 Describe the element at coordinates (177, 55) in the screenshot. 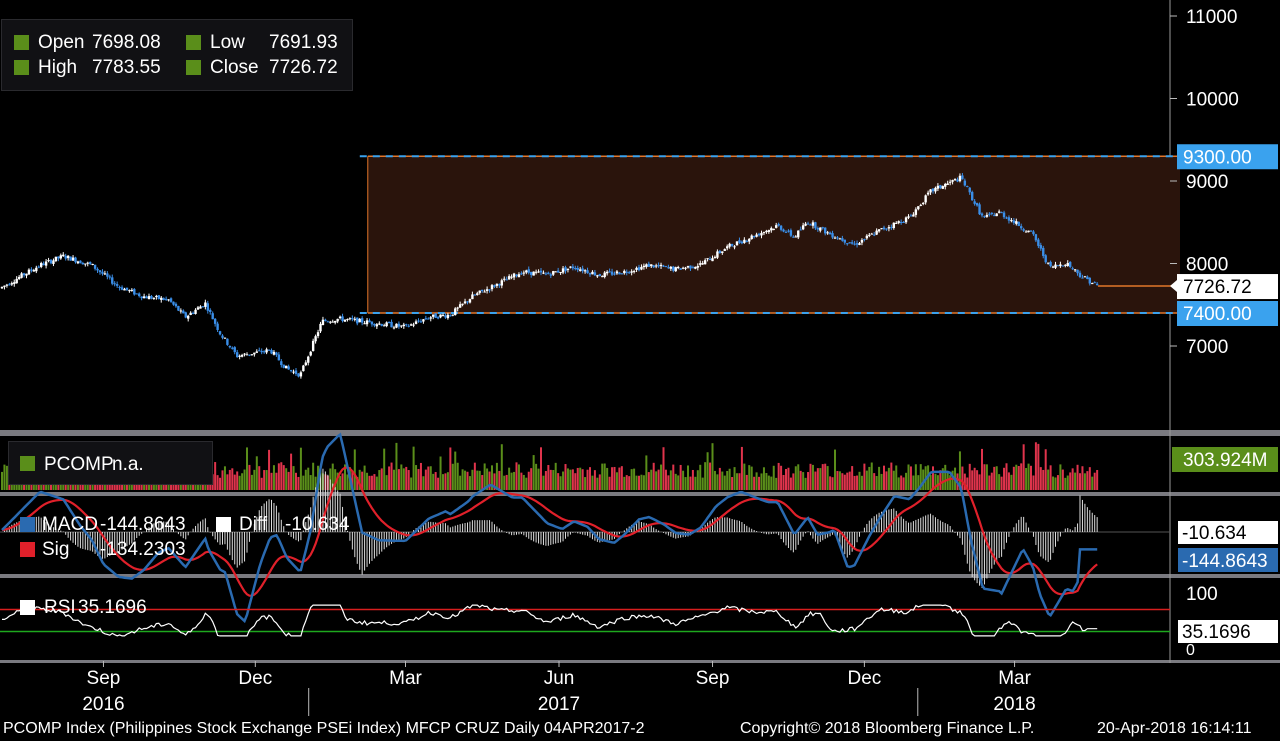

I see `ohlc-legend` at that location.